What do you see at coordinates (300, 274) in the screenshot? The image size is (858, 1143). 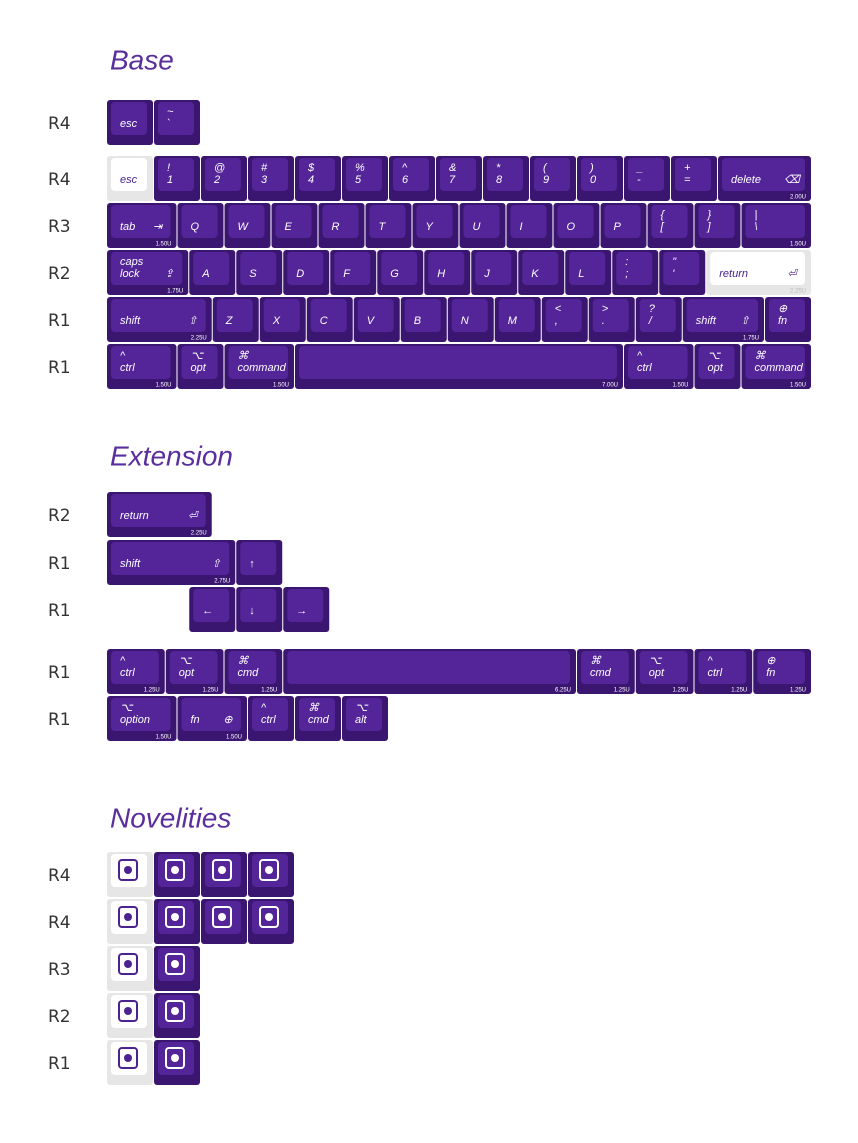 I see `key-legend: D` at bounding box center [300, 274].